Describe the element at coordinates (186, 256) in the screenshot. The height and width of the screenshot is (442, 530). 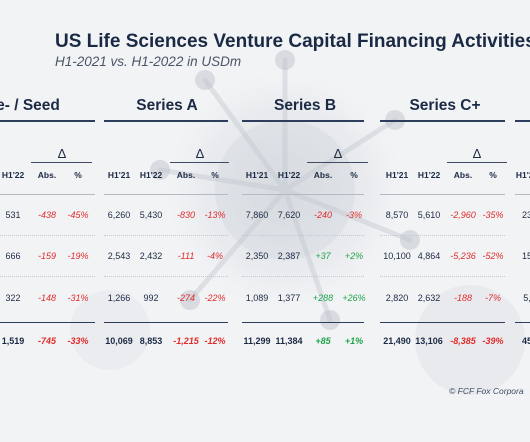
I see `cell-abs-change: -111` at that location.